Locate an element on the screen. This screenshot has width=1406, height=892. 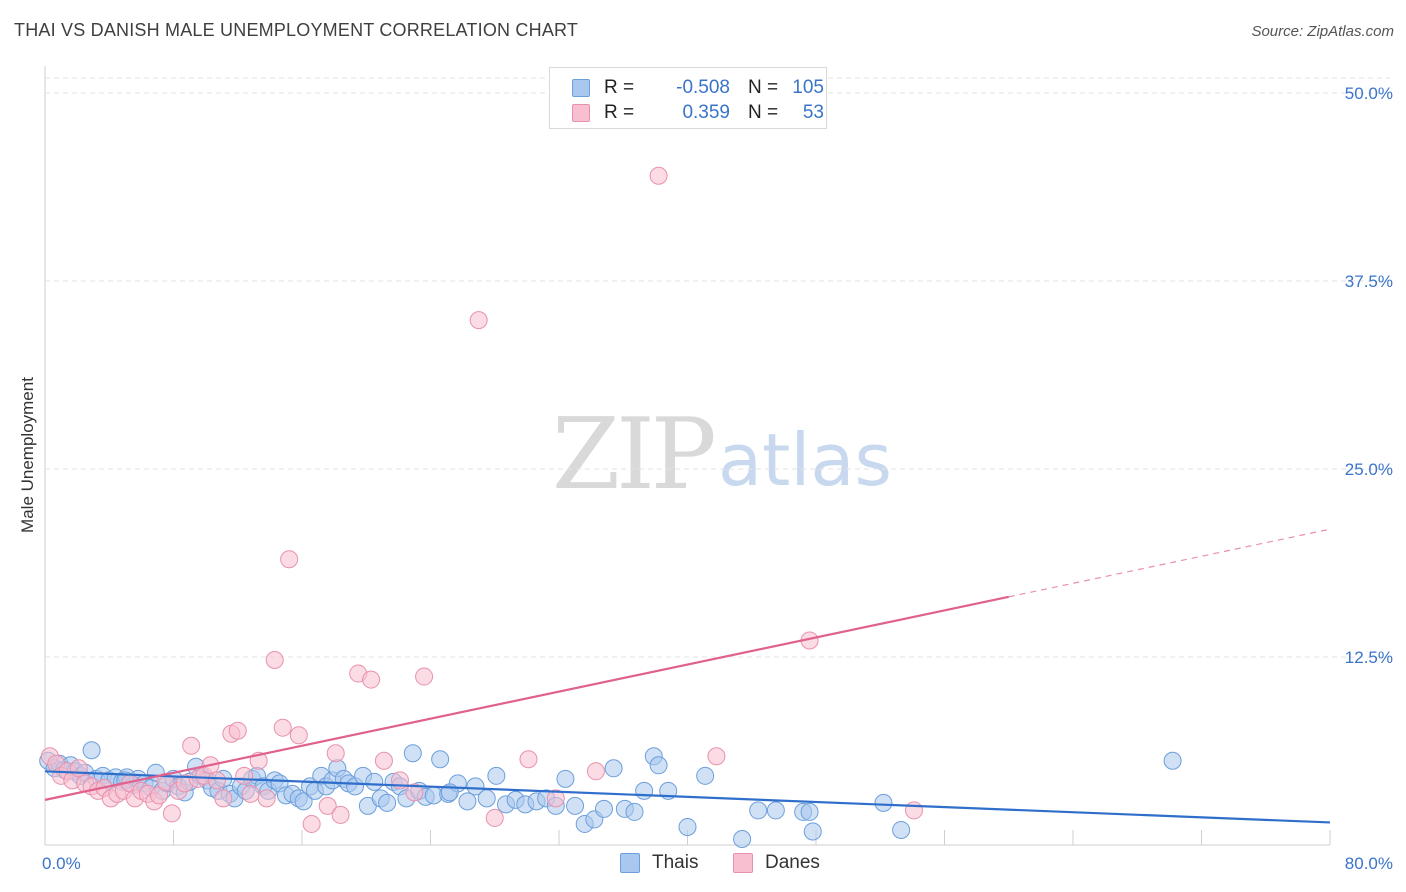
source-label: Source: ZipAtlas.com is located at coordinates (1322, 31).